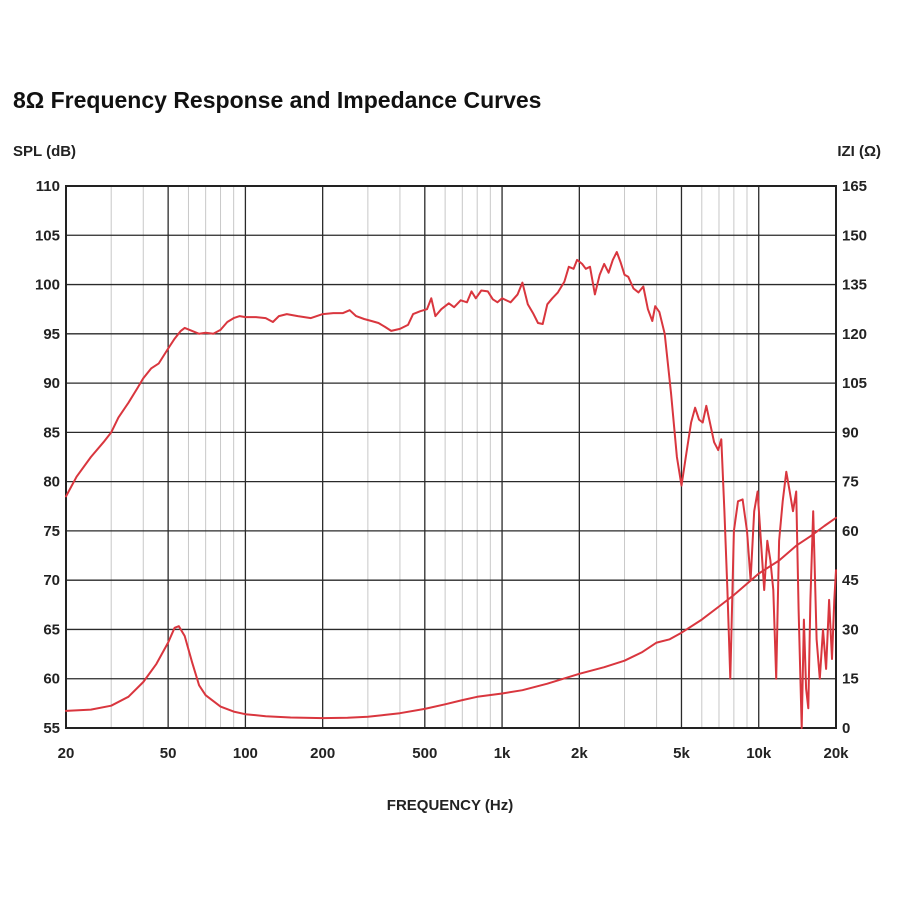  What do you see at coordinates (51, 383) in the screenshot?
I see `left-tick-label: 90` at bounding box center [51, 383].